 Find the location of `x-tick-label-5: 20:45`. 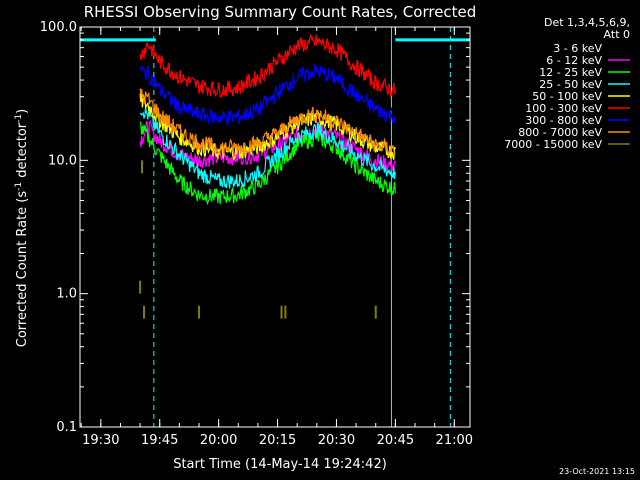

x-tick-label-5: 20:45 is located at coordinates (395, 440).